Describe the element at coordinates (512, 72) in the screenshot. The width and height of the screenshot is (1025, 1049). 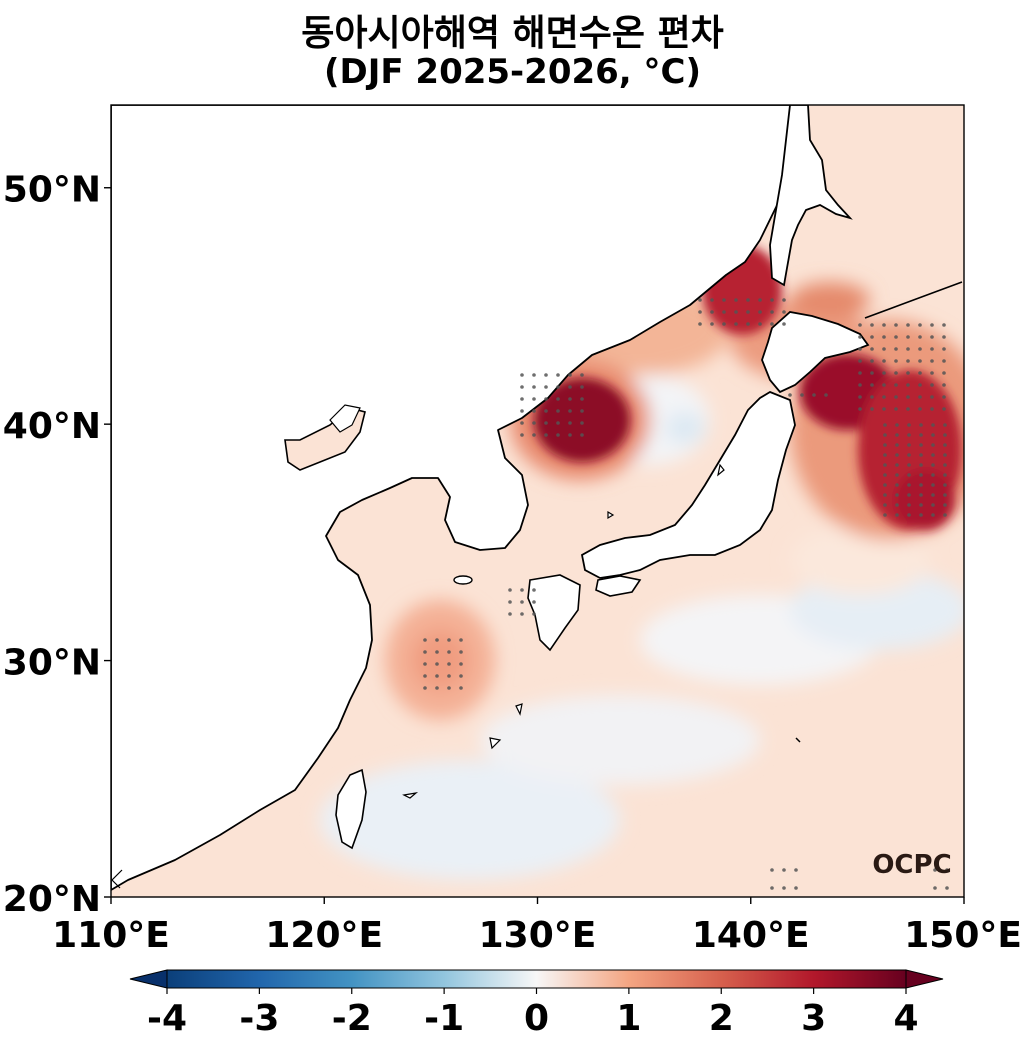
I see `map-subtitle: (DJF 2025-2026, °C)` at that location.